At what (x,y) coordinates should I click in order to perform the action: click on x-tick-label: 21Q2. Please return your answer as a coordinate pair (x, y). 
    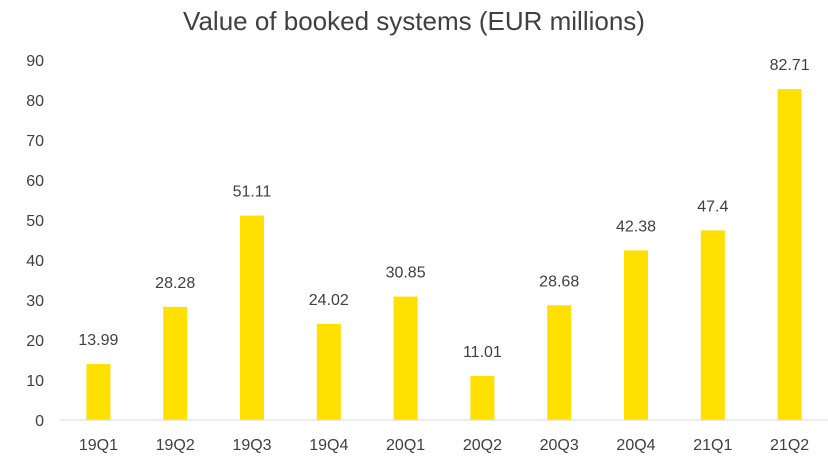
    Looking at the image, I should click on (789, 445).